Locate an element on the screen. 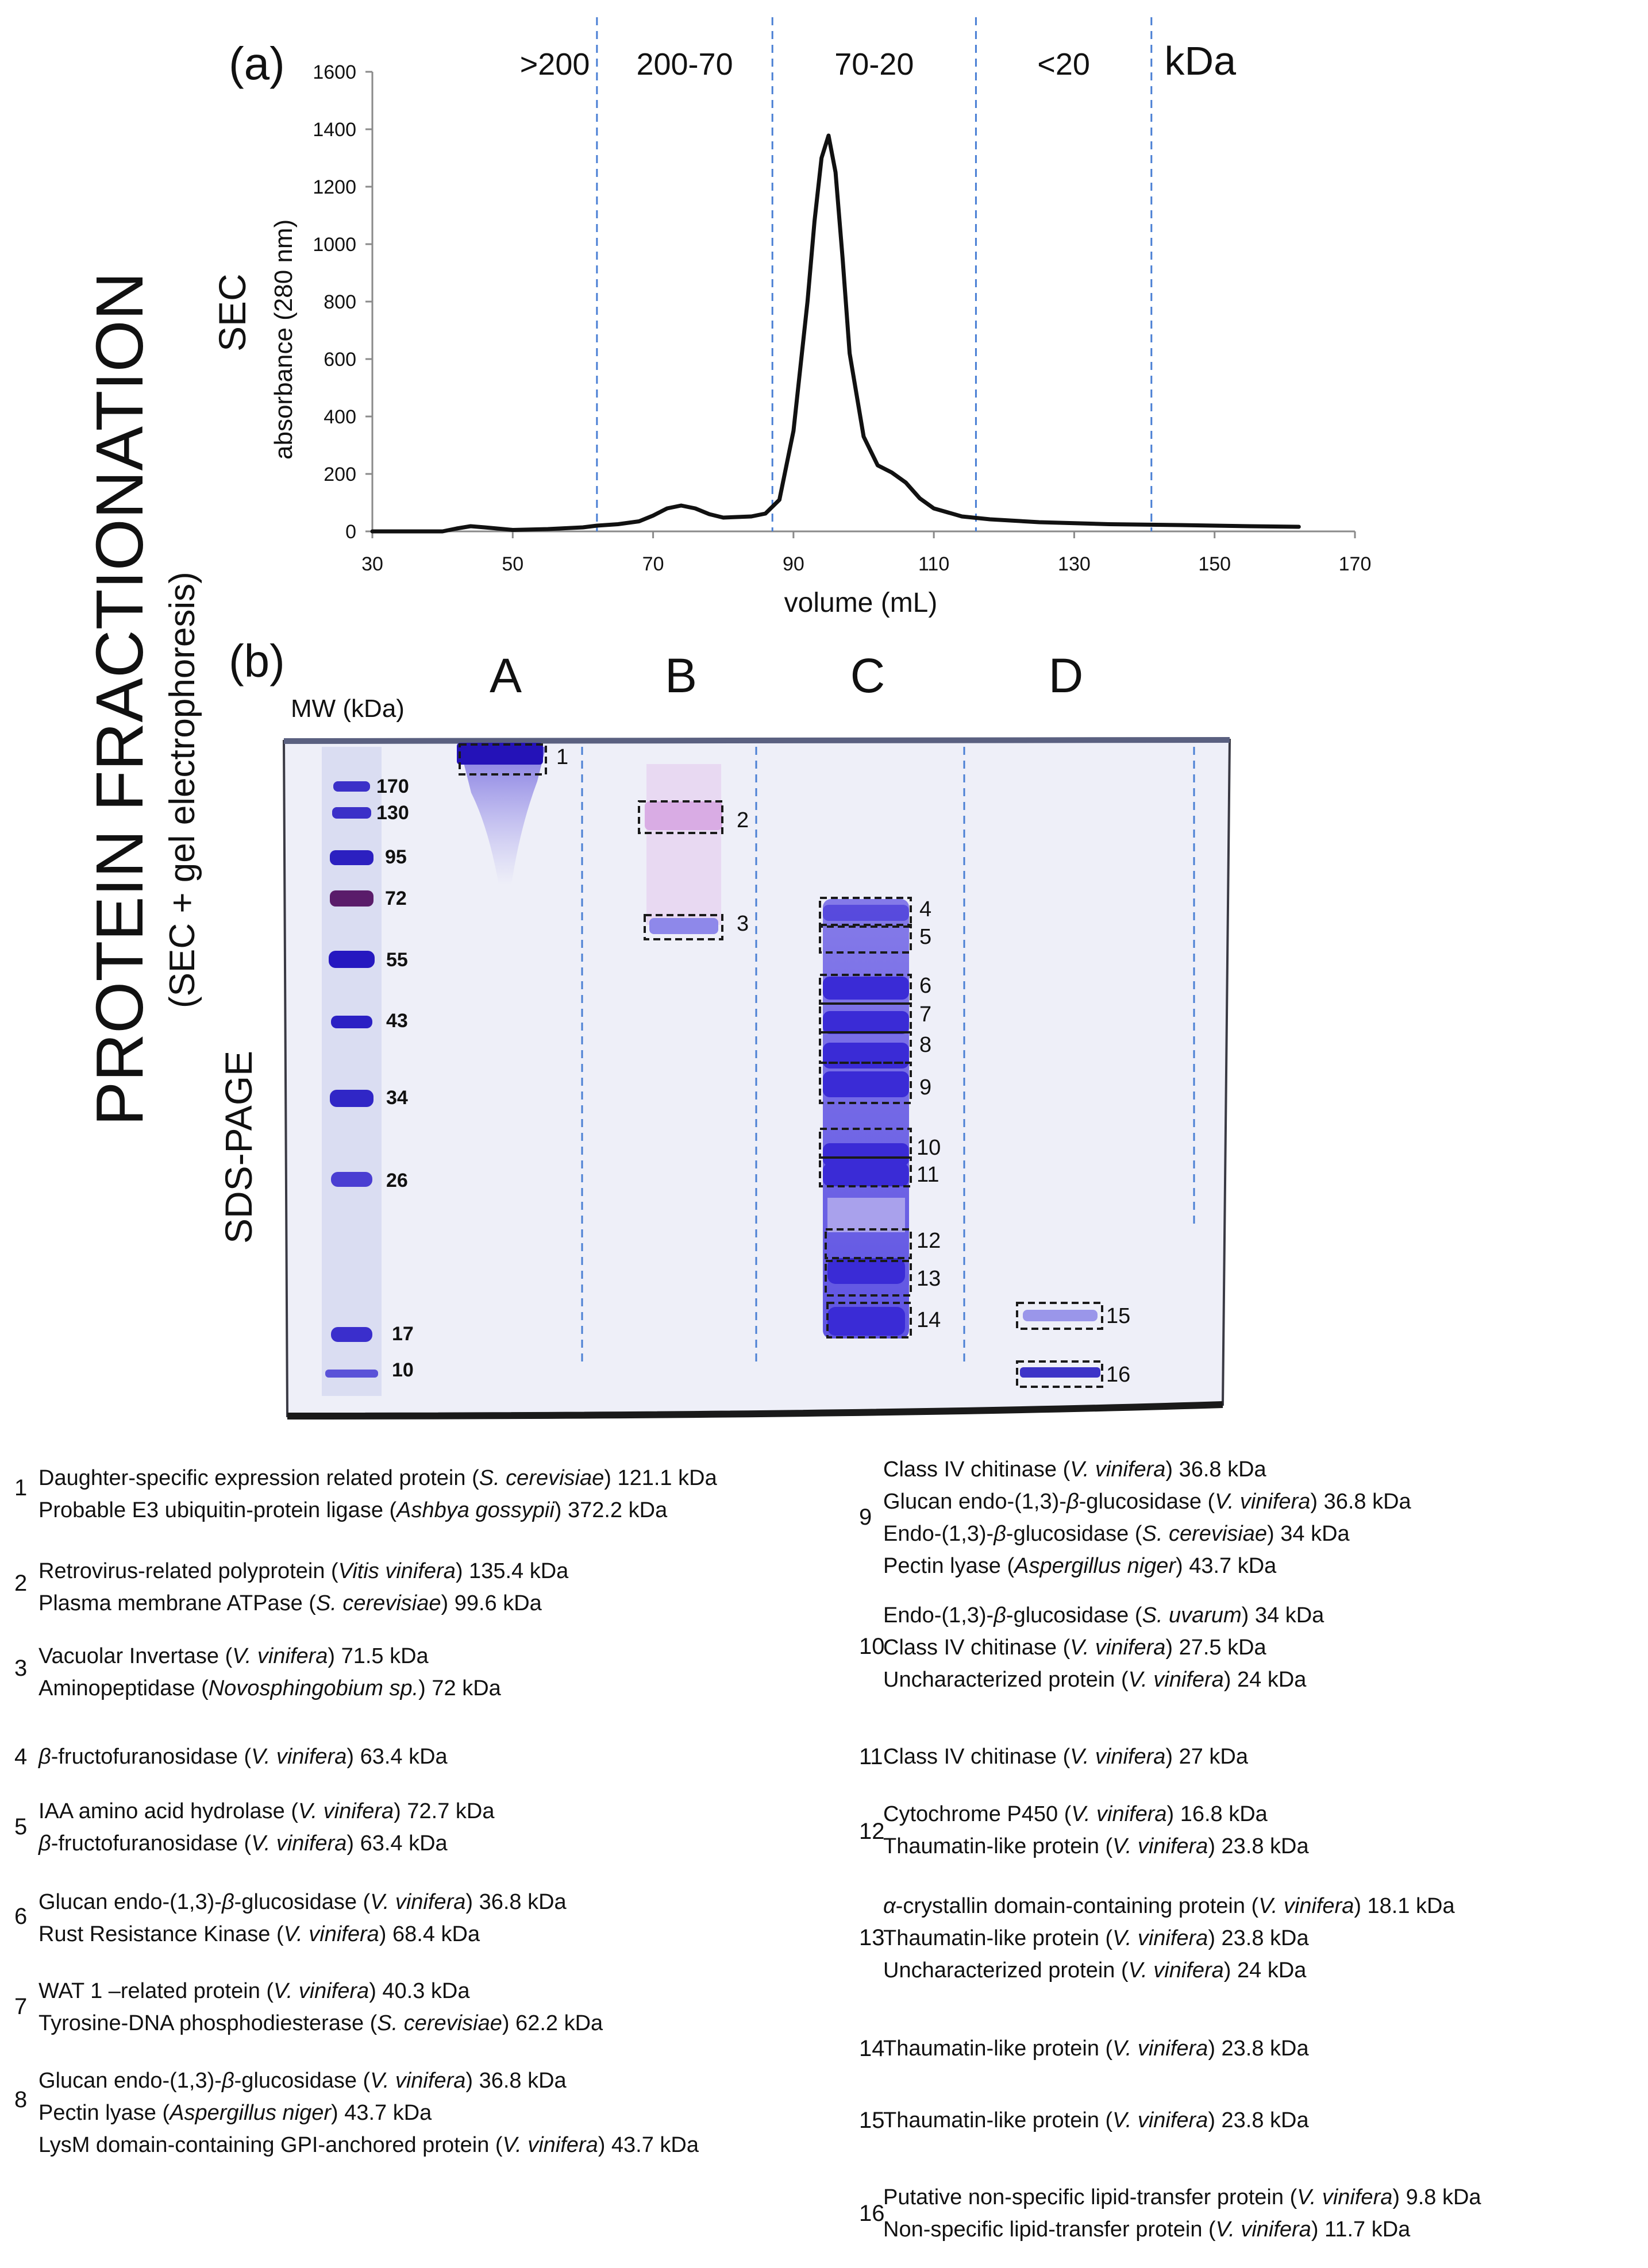 This screenshot has height=2268, width=1648. x-tick-label: 130 is located at coordinates (1074, 564).